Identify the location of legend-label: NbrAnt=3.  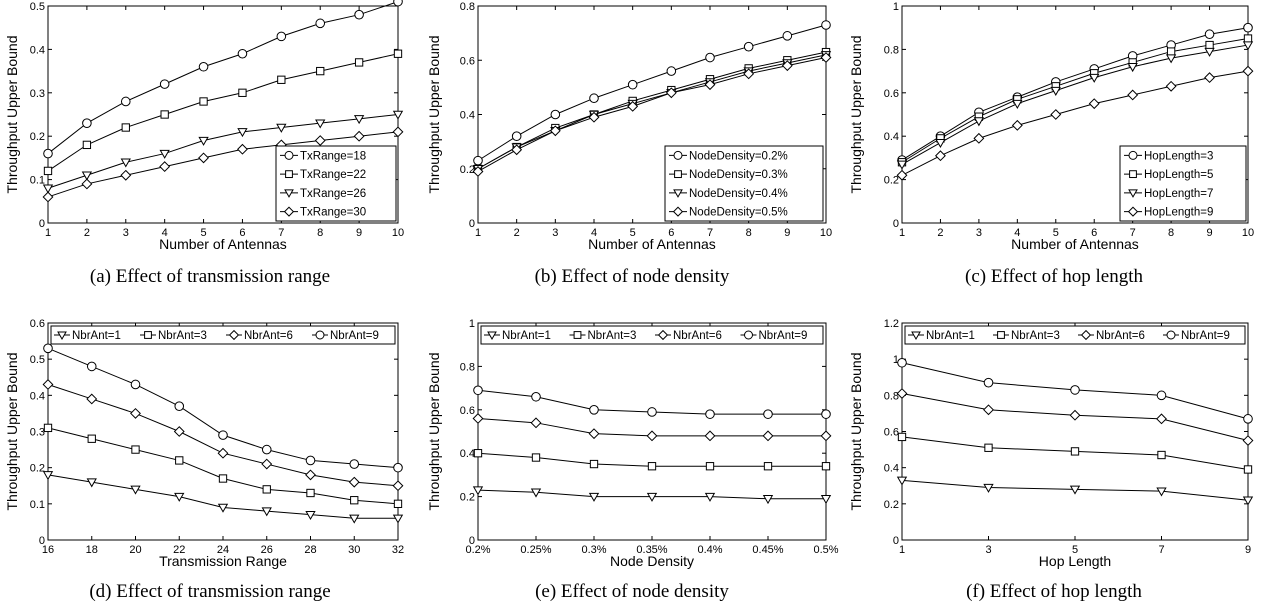
(612, 336).